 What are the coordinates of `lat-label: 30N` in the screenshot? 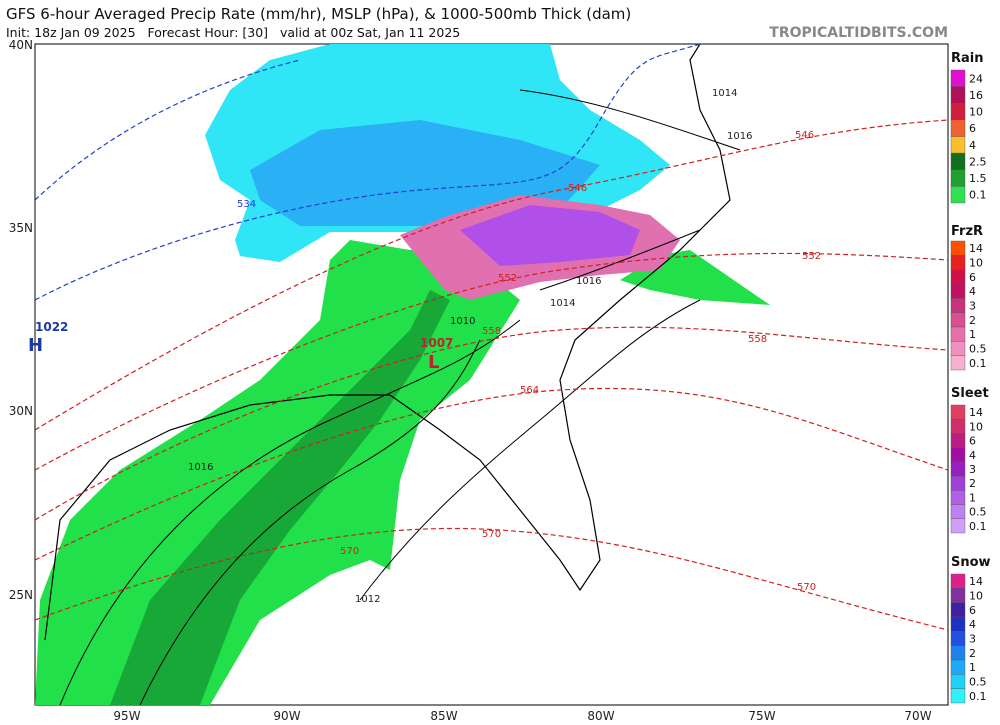 It's located at (21, 411).